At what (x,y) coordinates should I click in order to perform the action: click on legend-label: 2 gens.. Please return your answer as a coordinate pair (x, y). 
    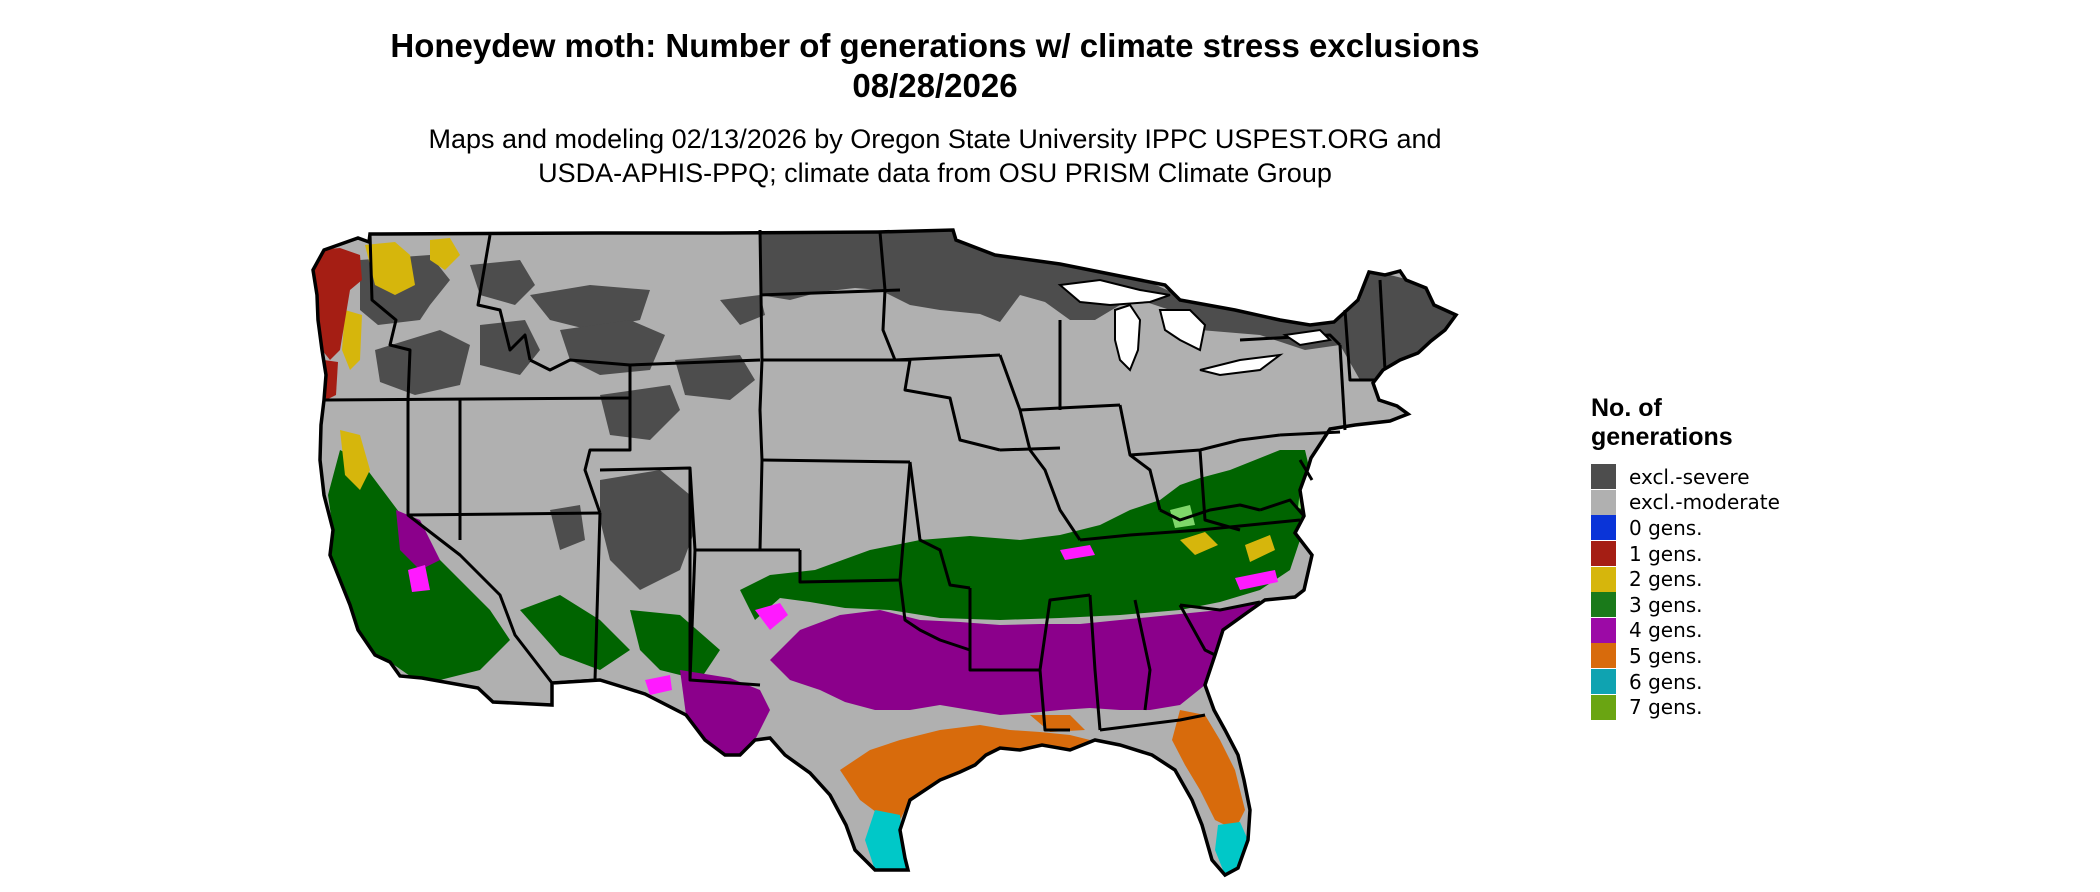
    Looking at the image, I should click on (1666, 579).